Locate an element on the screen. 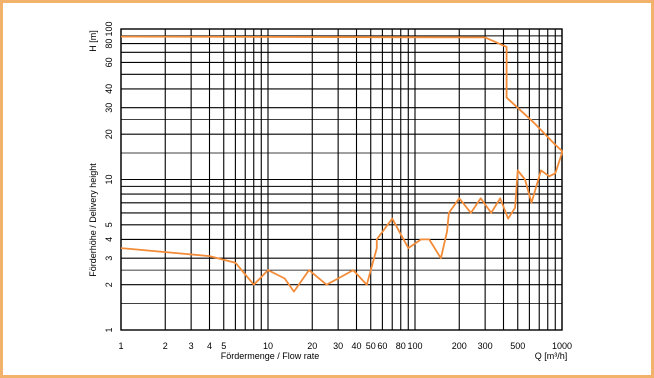  x-tick-label: 30 is located at coordinates (338, 346).